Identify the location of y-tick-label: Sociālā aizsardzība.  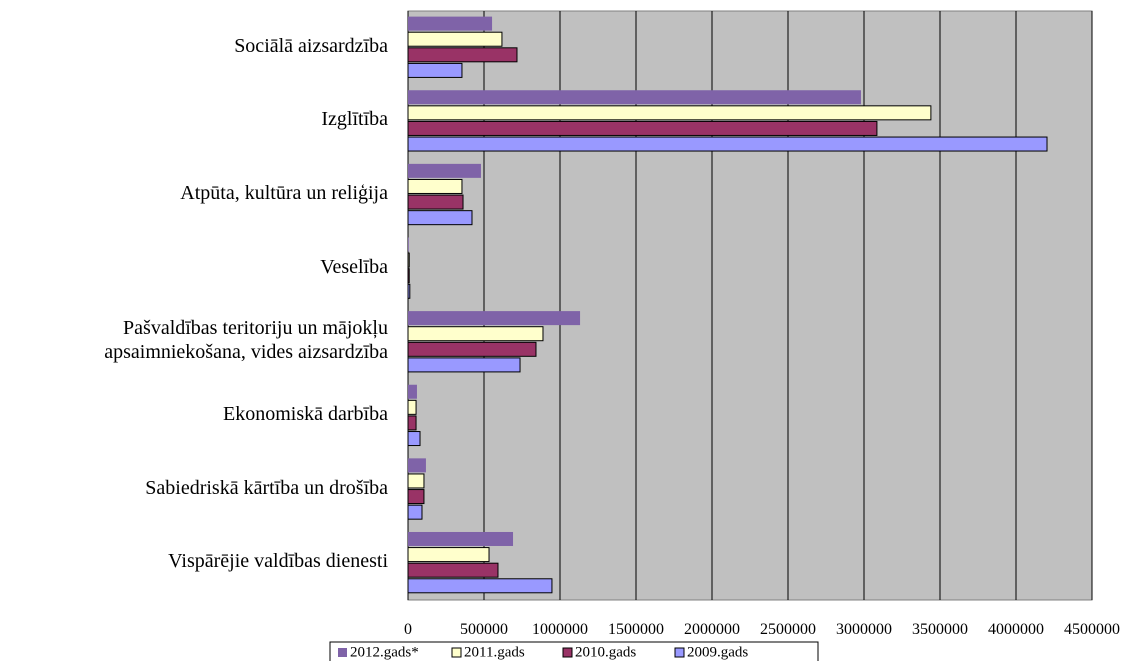
(311, 45).